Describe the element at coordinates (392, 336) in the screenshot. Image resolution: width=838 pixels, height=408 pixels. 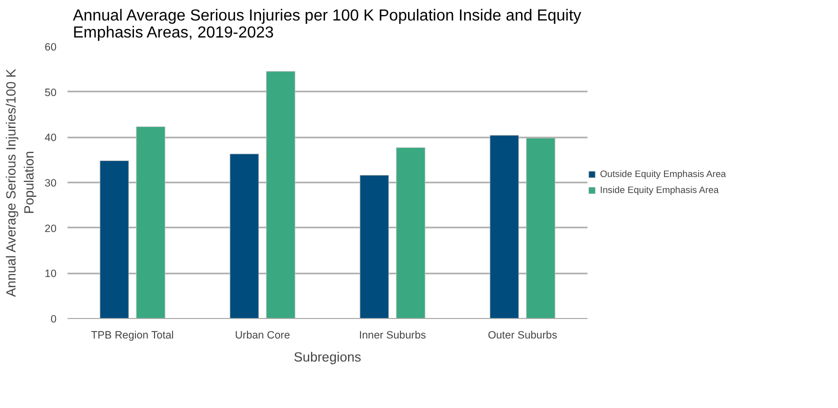
I see `x-tick-label: Inner Suburbs` at that location.